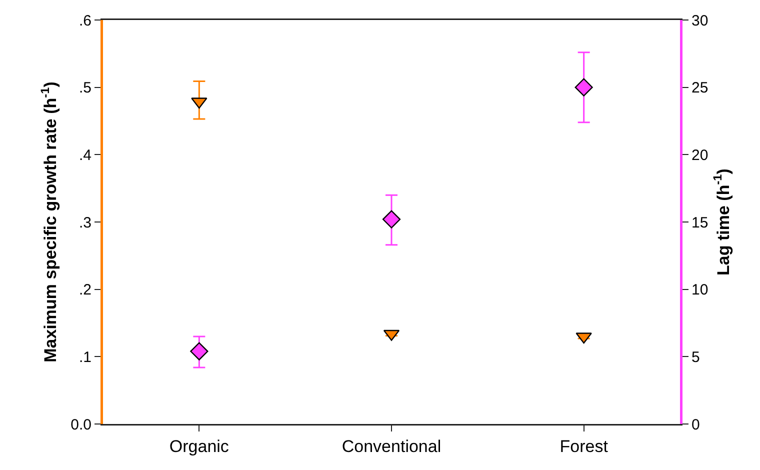 The height and width of the screenshot is (470, 760). I want to click on y-tick-label: 0.0, so click(81, 425).